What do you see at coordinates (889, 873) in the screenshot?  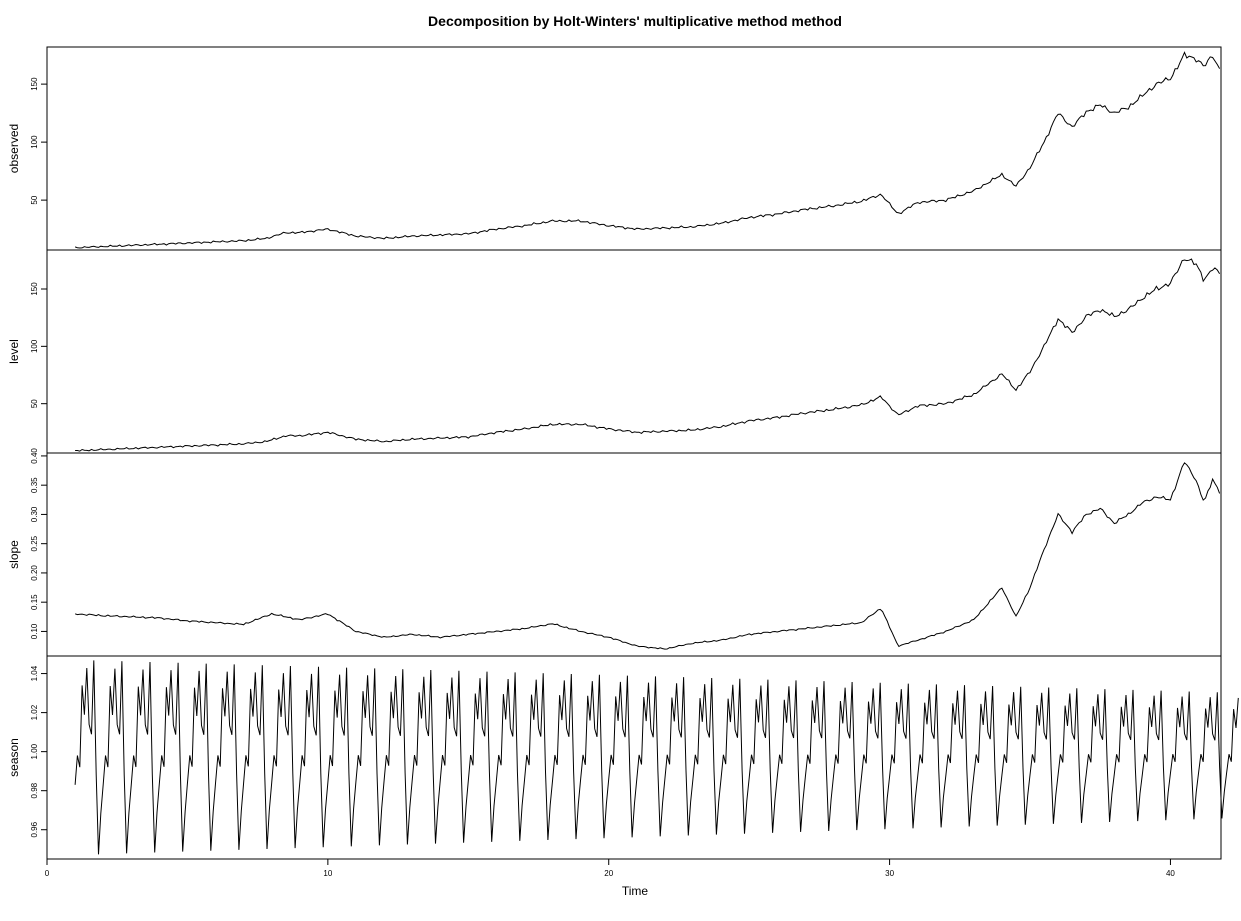 I see `x-tick-label: 30` at bounding box center [889, 873].